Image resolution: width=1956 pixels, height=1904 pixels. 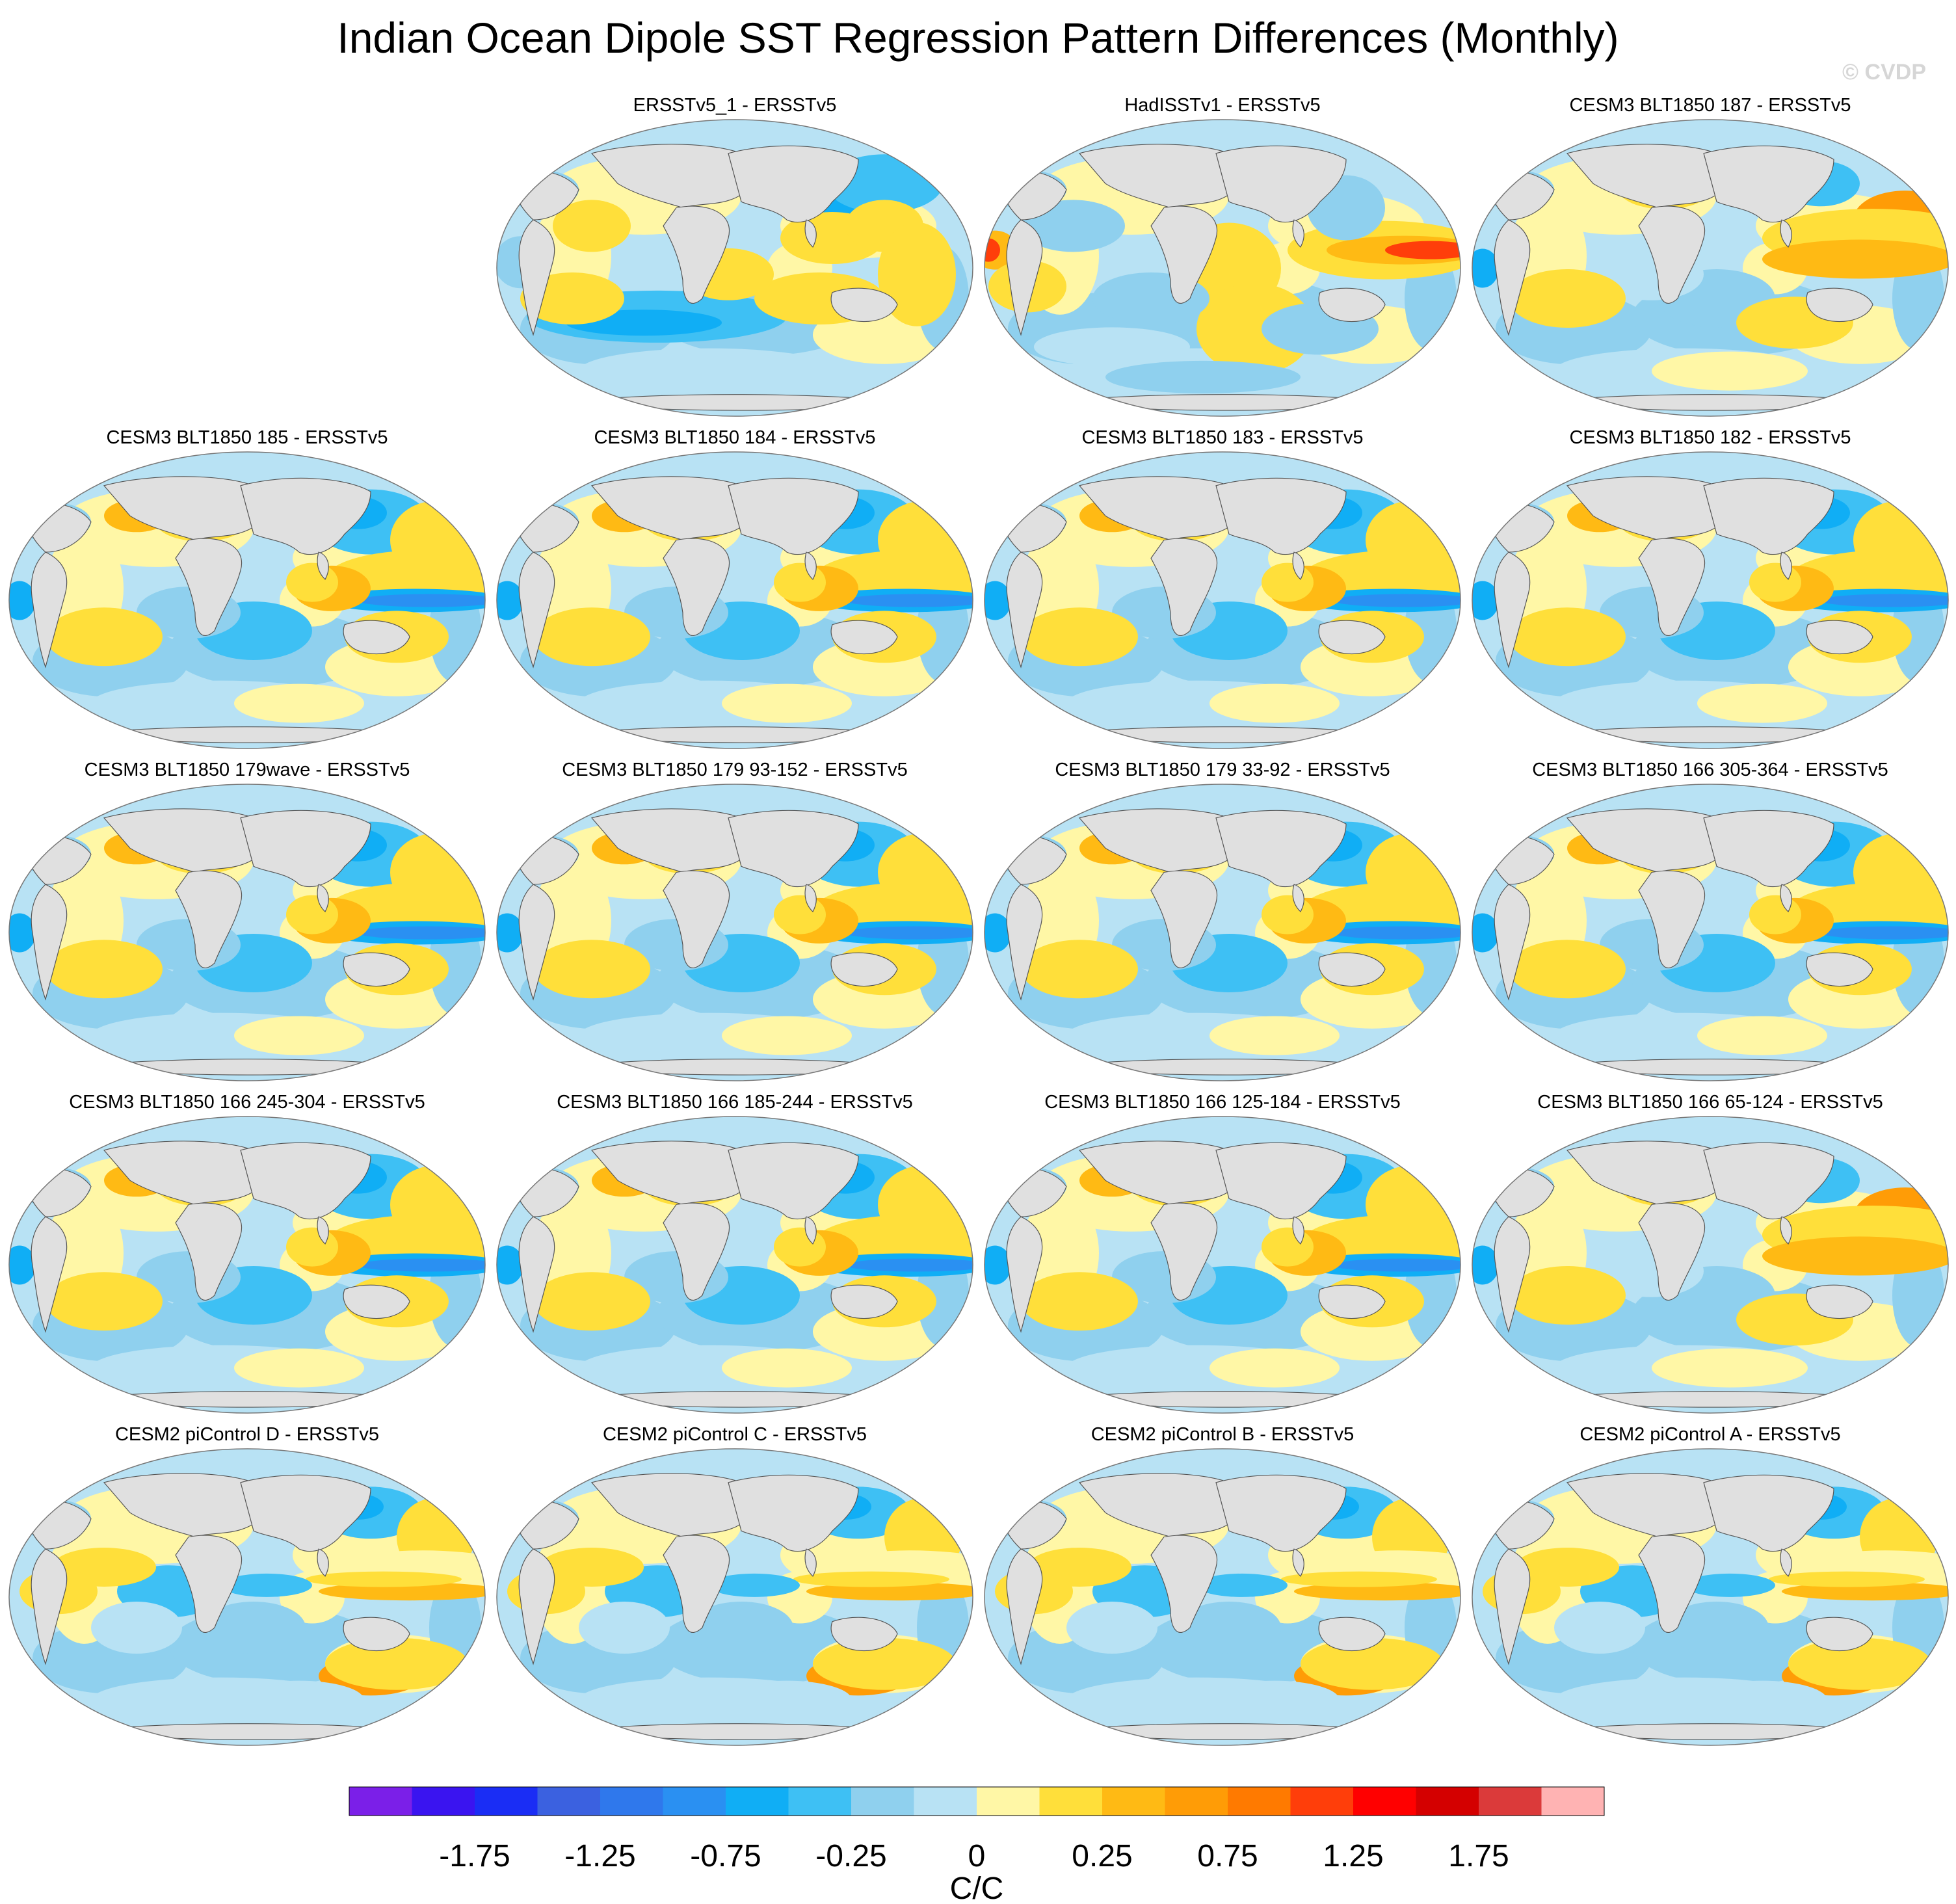 I want to click on panel-title: CESM3 BLT1850 179 33-92 - ERSSTv5, so click(x=1222, y=770).